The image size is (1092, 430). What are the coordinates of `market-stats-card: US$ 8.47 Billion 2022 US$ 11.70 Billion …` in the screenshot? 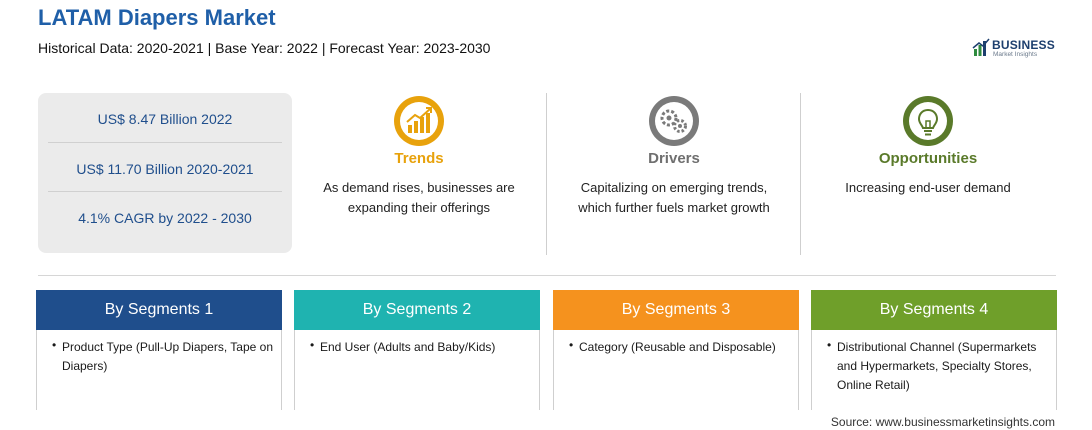 It's located at (165, 173).